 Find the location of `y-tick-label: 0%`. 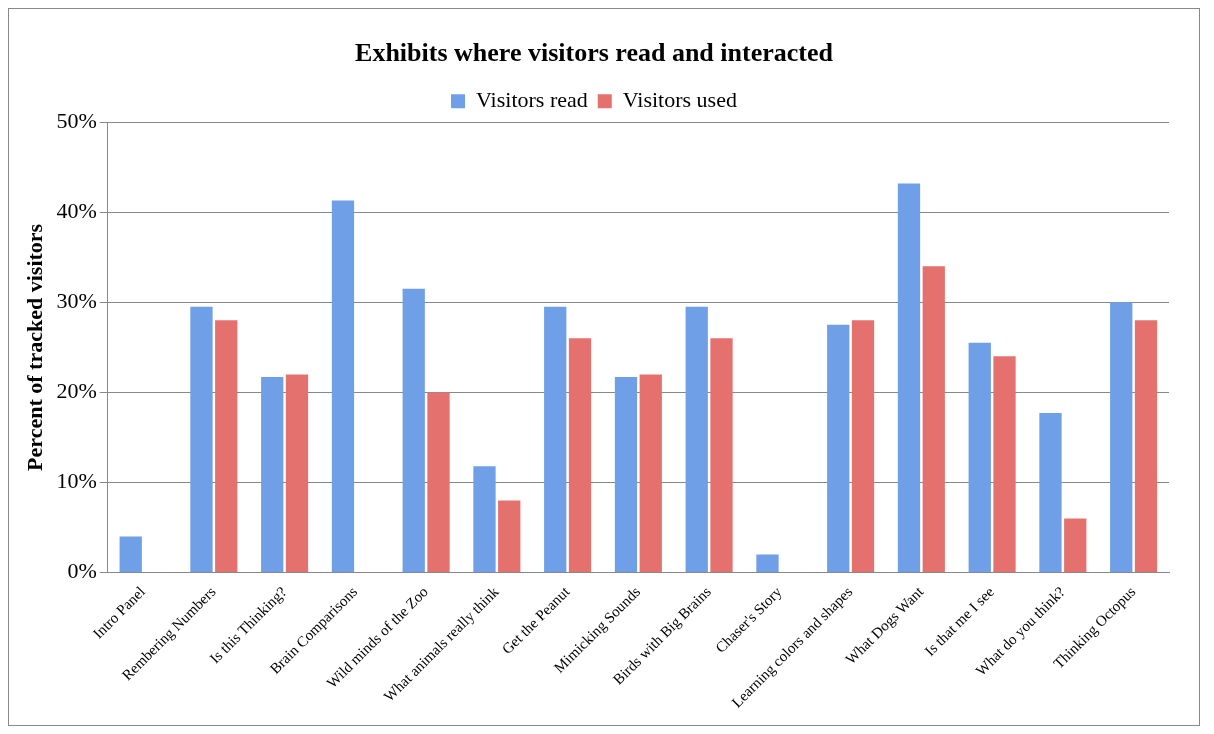

y-tick-label: 0% is located at coordinates (82, 571).